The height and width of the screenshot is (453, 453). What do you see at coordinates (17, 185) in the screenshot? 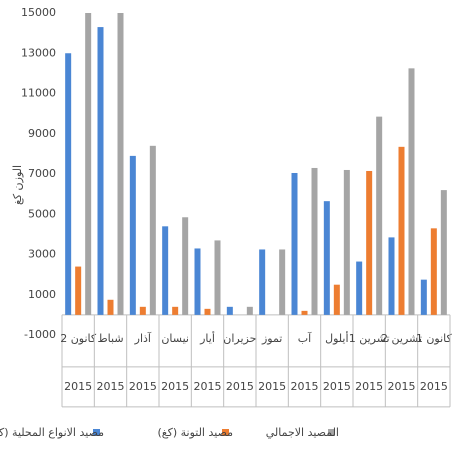
I see `y-axis-label: الوزن كغ` at bounding box center [17, 185].